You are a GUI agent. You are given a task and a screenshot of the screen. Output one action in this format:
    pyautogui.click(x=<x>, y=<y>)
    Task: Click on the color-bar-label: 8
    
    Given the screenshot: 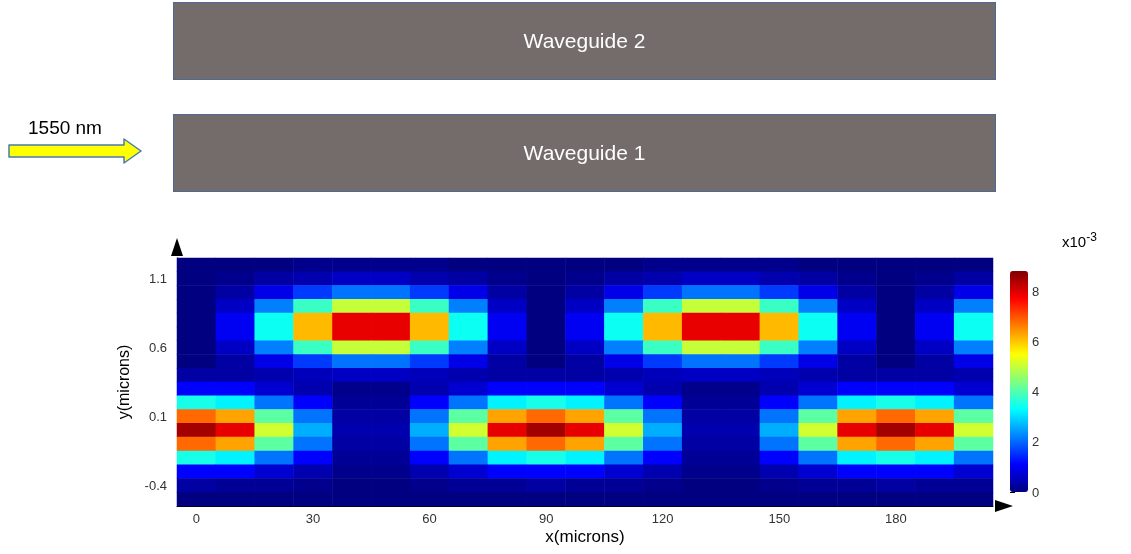 What is the action you would take?
    pyautogui.click(x=1036, y=291)
    